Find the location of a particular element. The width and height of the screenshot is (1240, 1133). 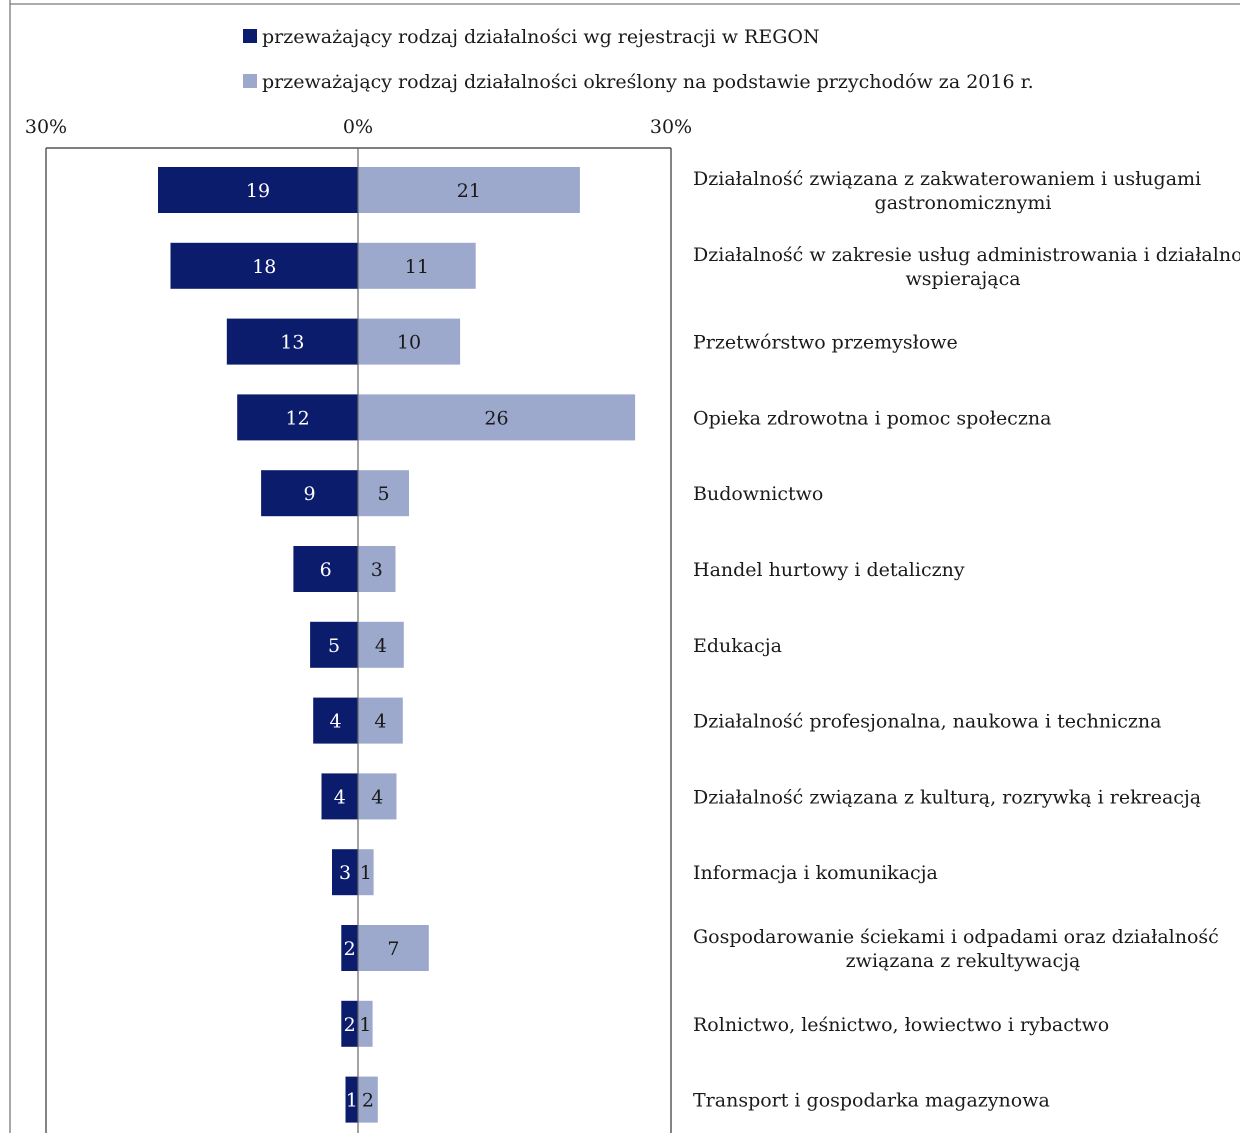

category-label-3: Opieka zdrowotna i pomoc społeczna is located at coordinates (872, 418).